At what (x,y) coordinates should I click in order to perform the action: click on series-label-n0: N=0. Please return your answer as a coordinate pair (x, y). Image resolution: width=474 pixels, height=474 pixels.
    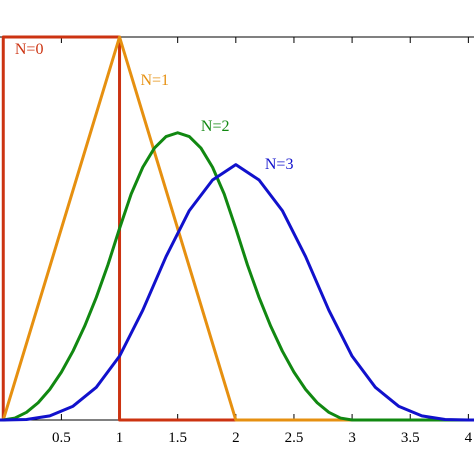
    Looking at the image, I should click on (29, 49).